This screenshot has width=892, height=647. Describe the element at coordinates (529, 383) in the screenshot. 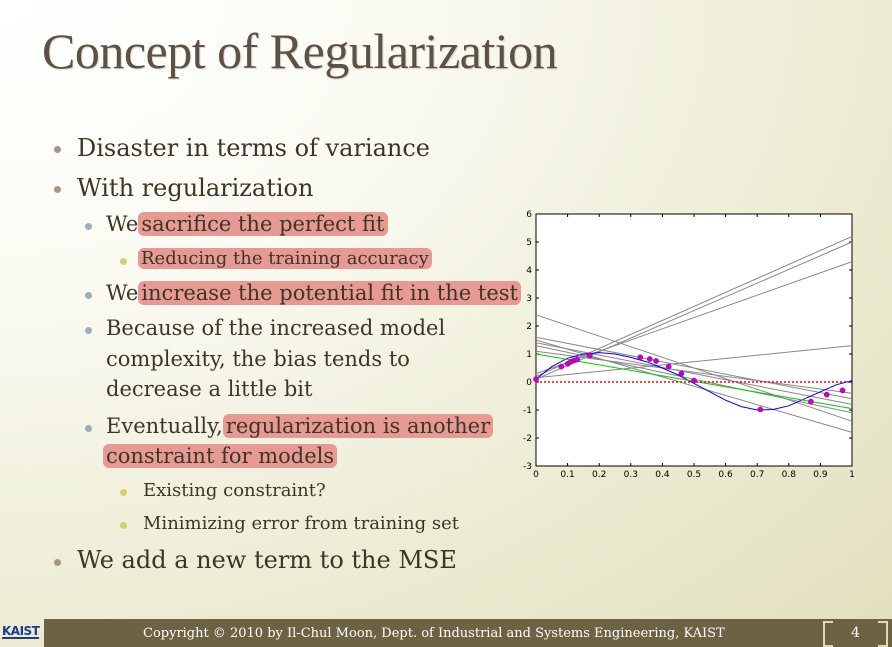

I see `y-tick-label: 0` at that location.